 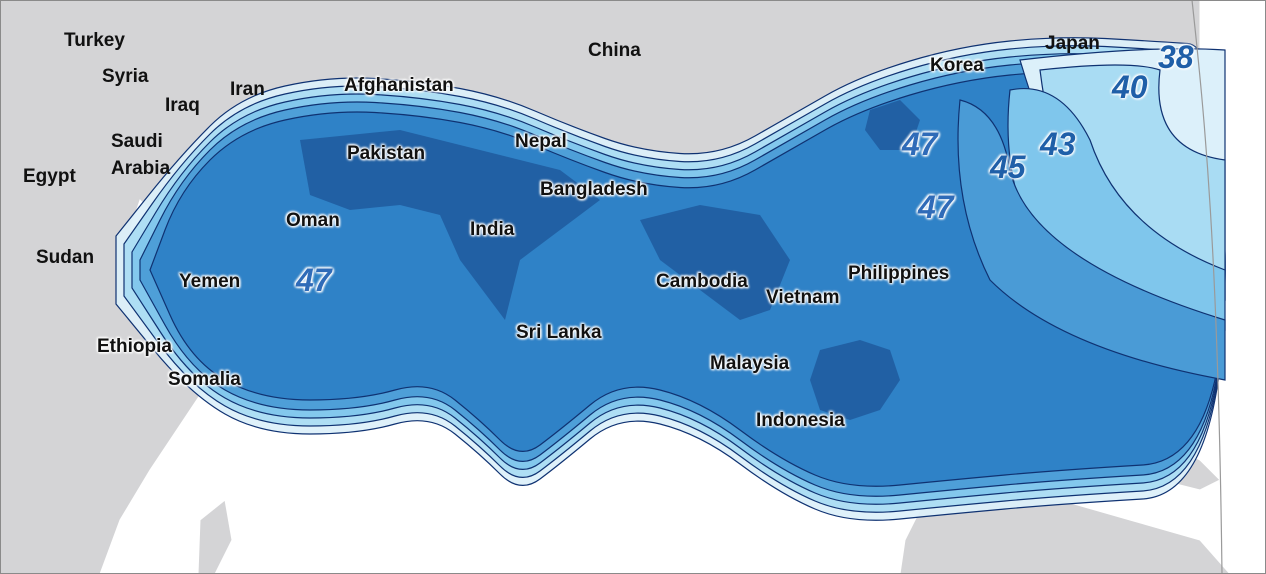 What do you see at coordinates (247, 89) in the screenshot?
I see `country-label-iran: Iran` at bounding box center [247, 89].